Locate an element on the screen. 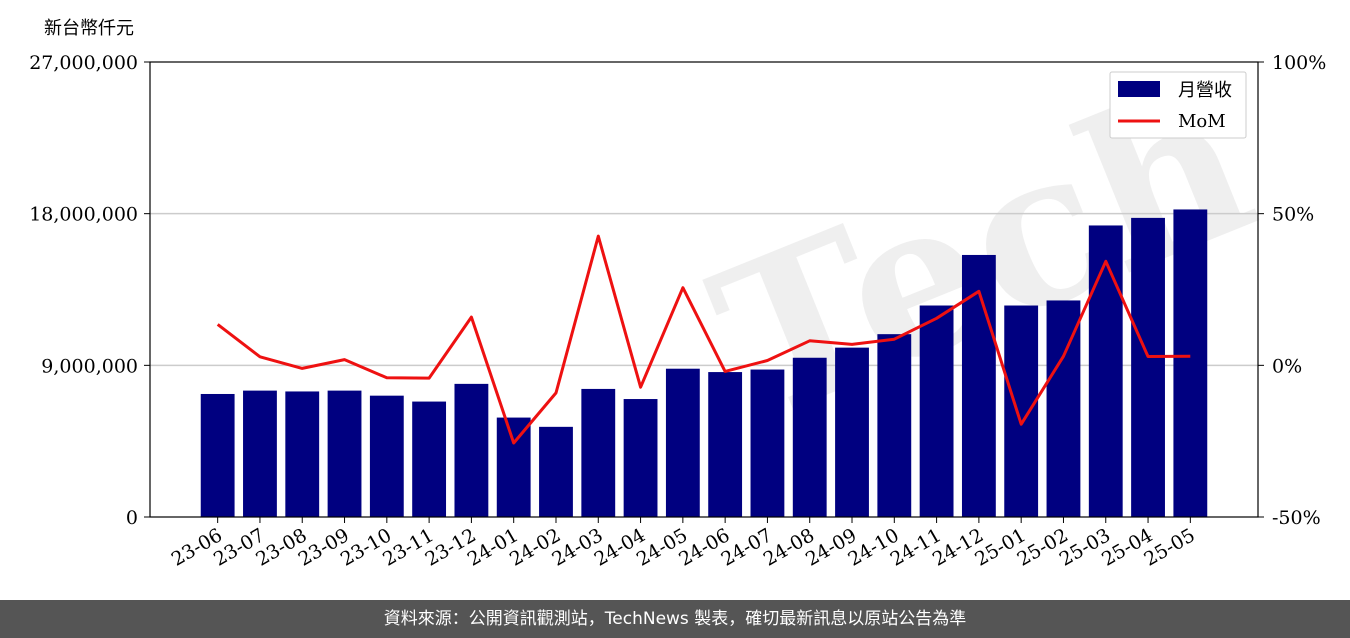 This screenshot has width=1350, height=638. y-tick-label: 0 is located at coordinates (132, 518).